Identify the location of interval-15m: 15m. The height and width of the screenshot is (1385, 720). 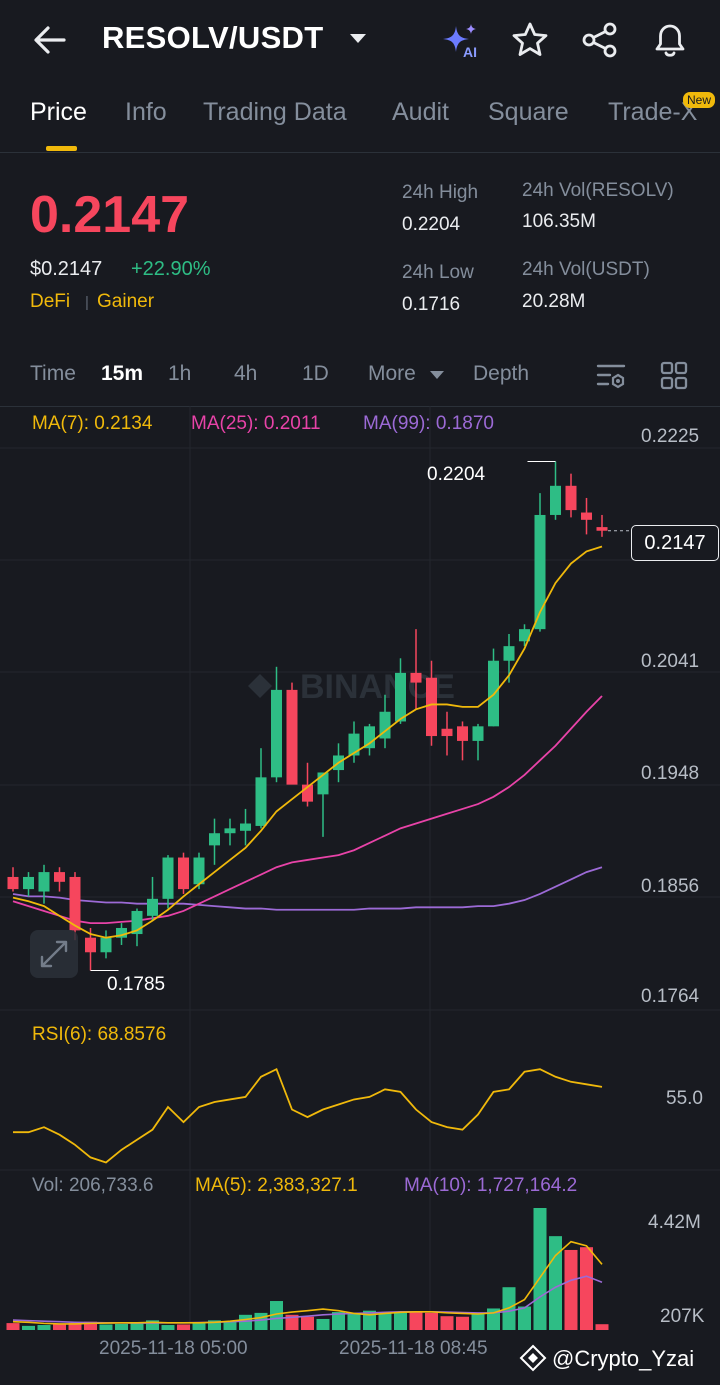
(122, 373).